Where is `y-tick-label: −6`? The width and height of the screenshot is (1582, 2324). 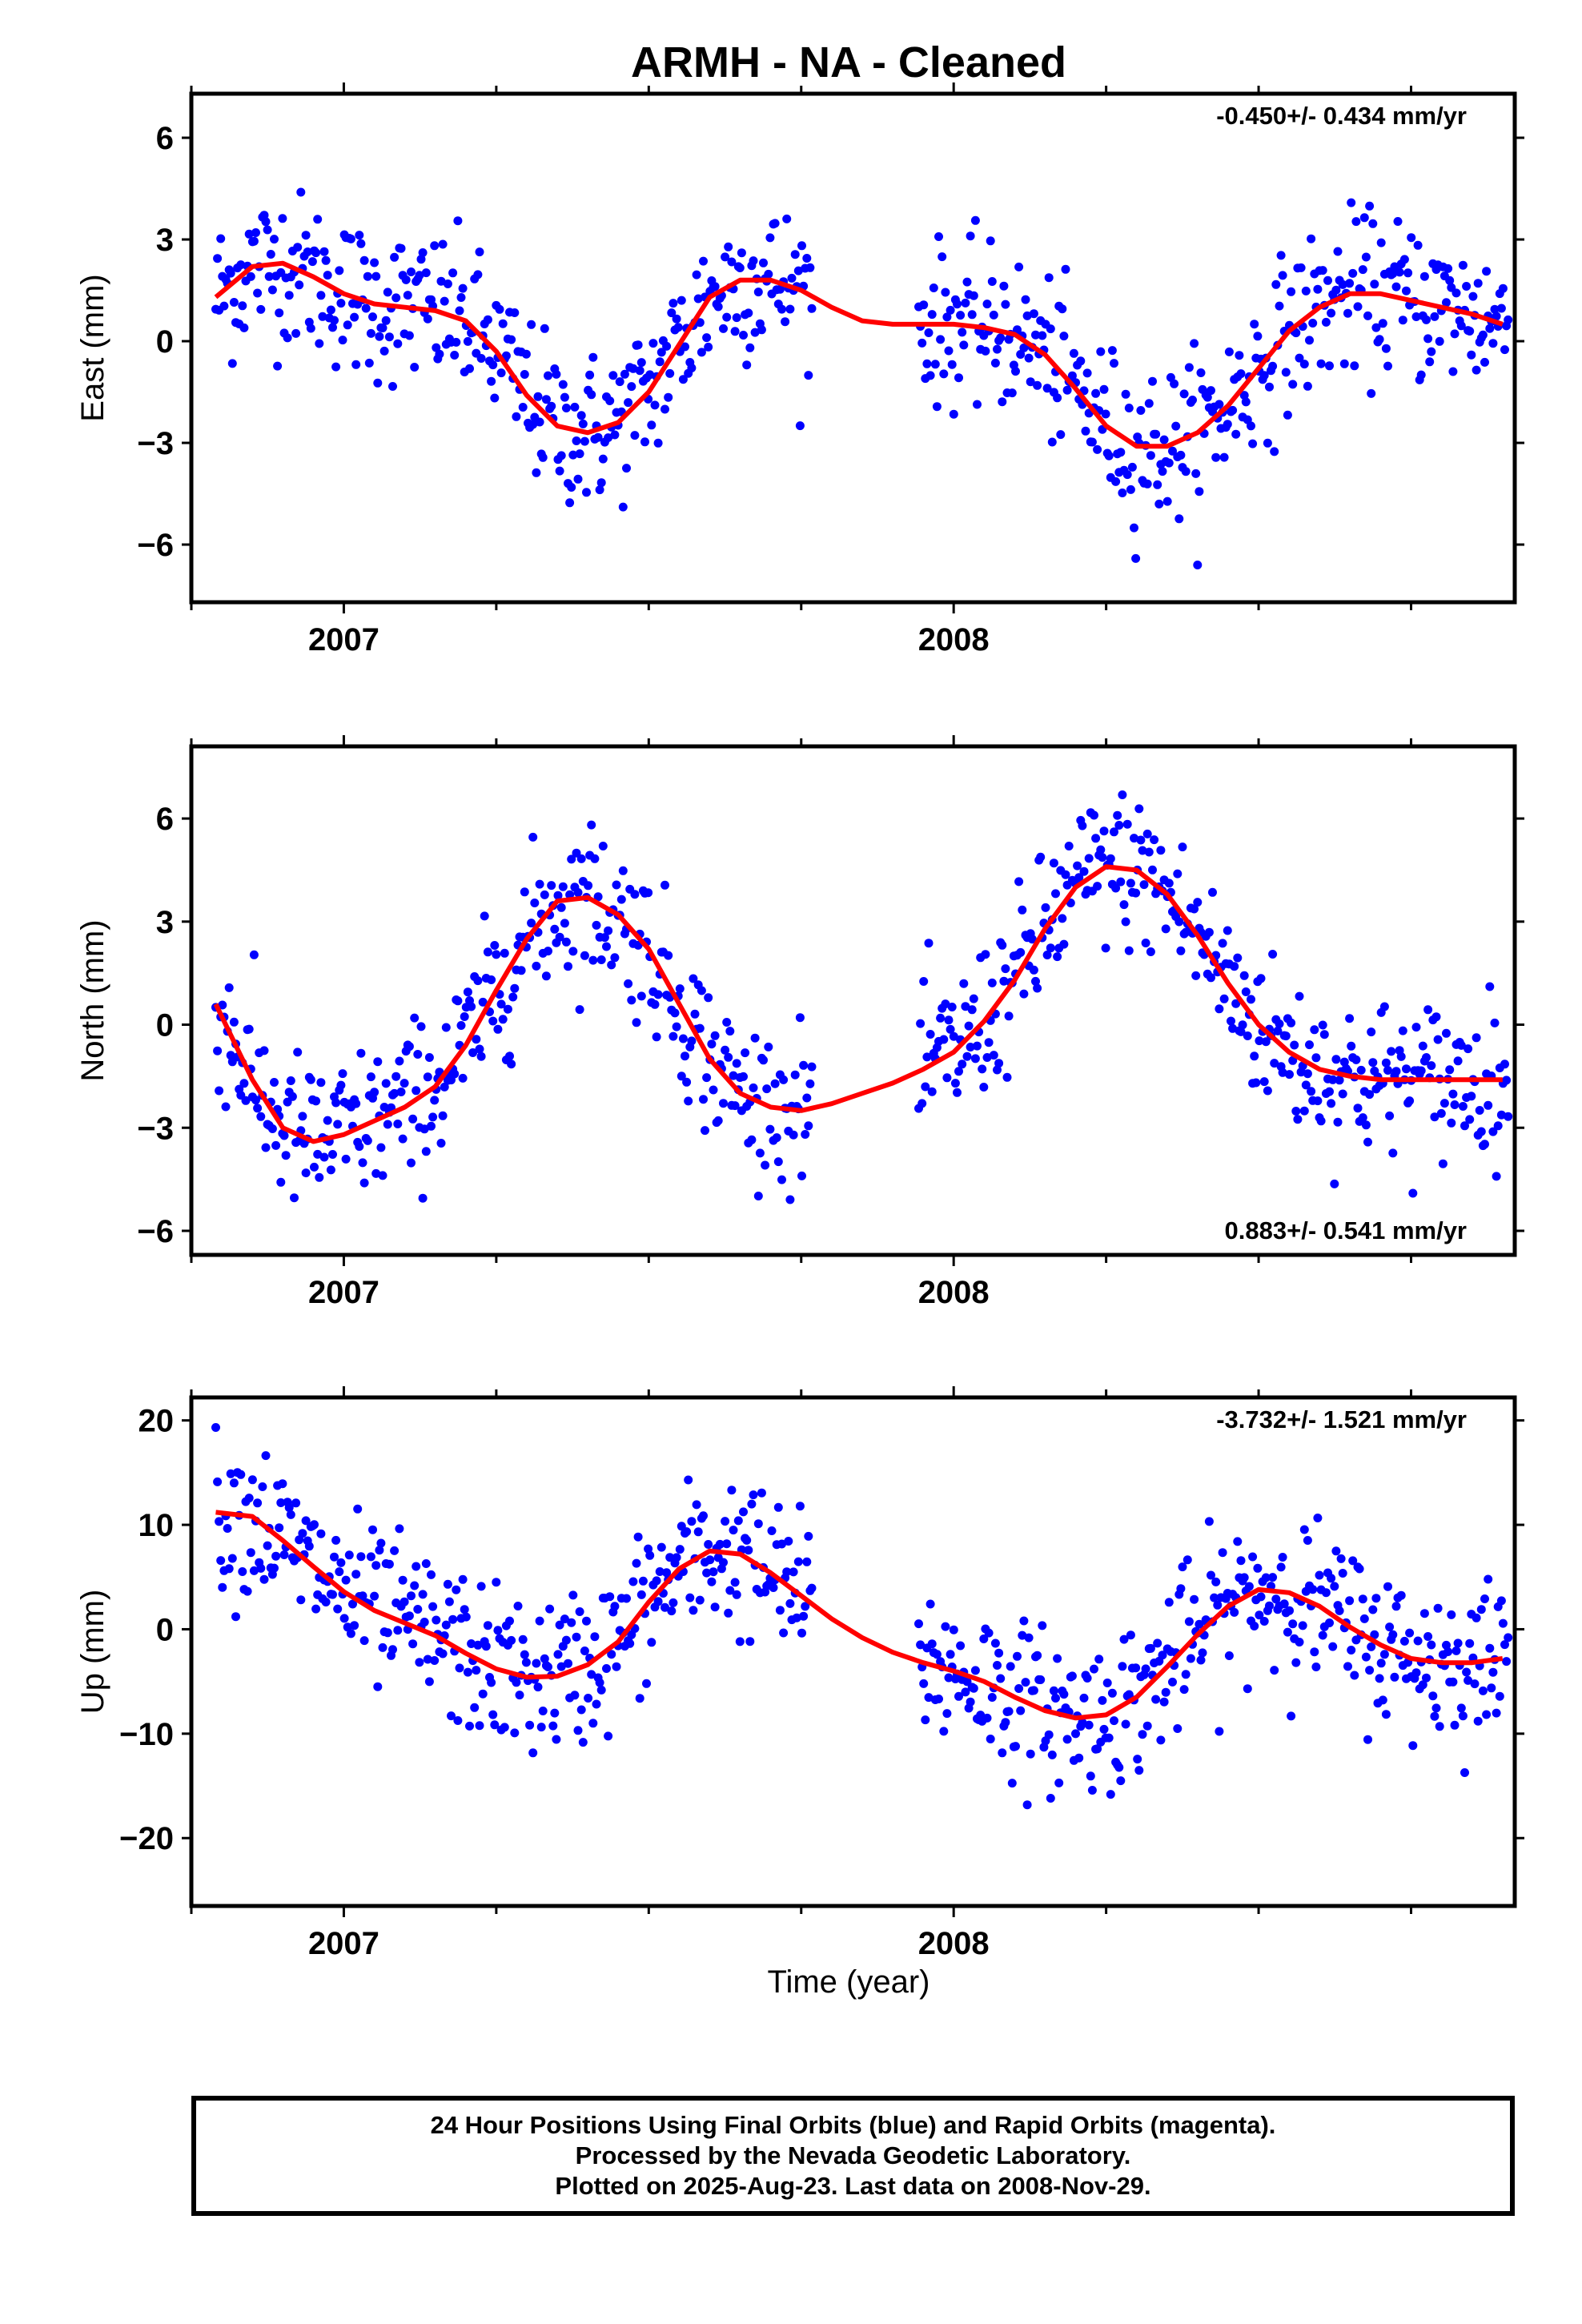
y-tick-label: −6 is located at coordinates (155, 1231).